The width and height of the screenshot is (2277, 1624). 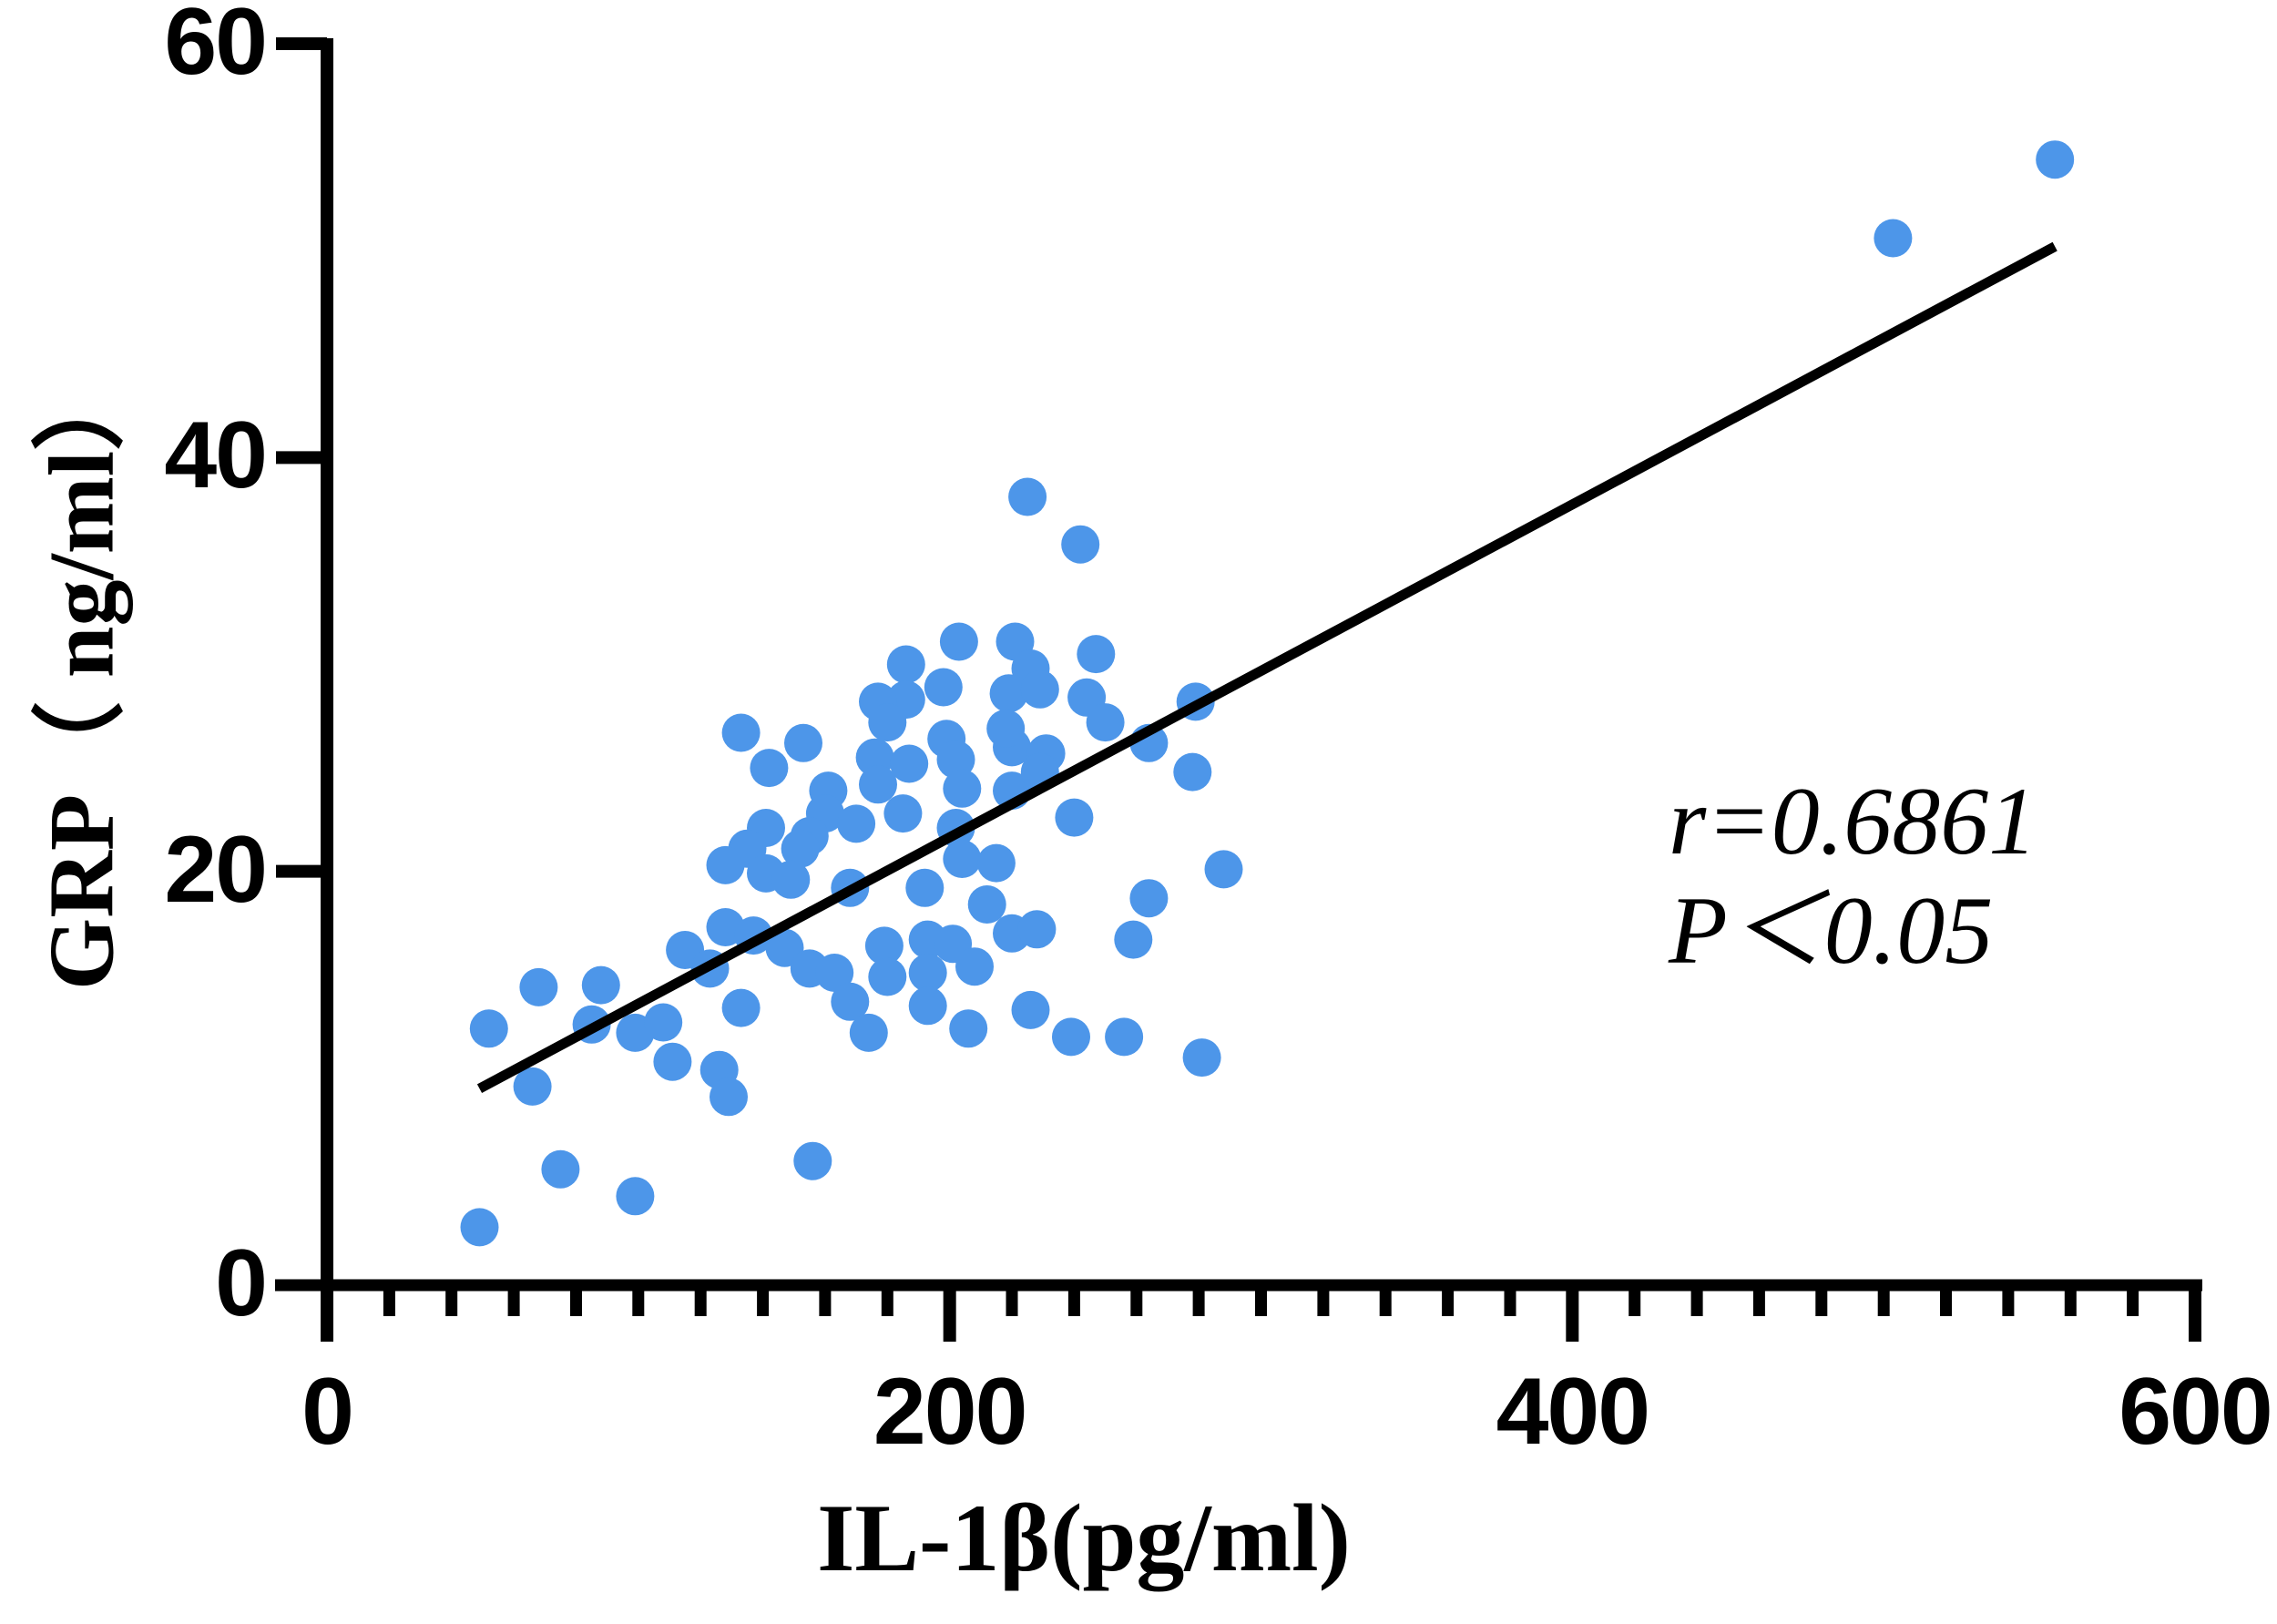 I want to click on correlation-annotation: r=0.6861 P＜0.05, so click(x=1853, y=876).